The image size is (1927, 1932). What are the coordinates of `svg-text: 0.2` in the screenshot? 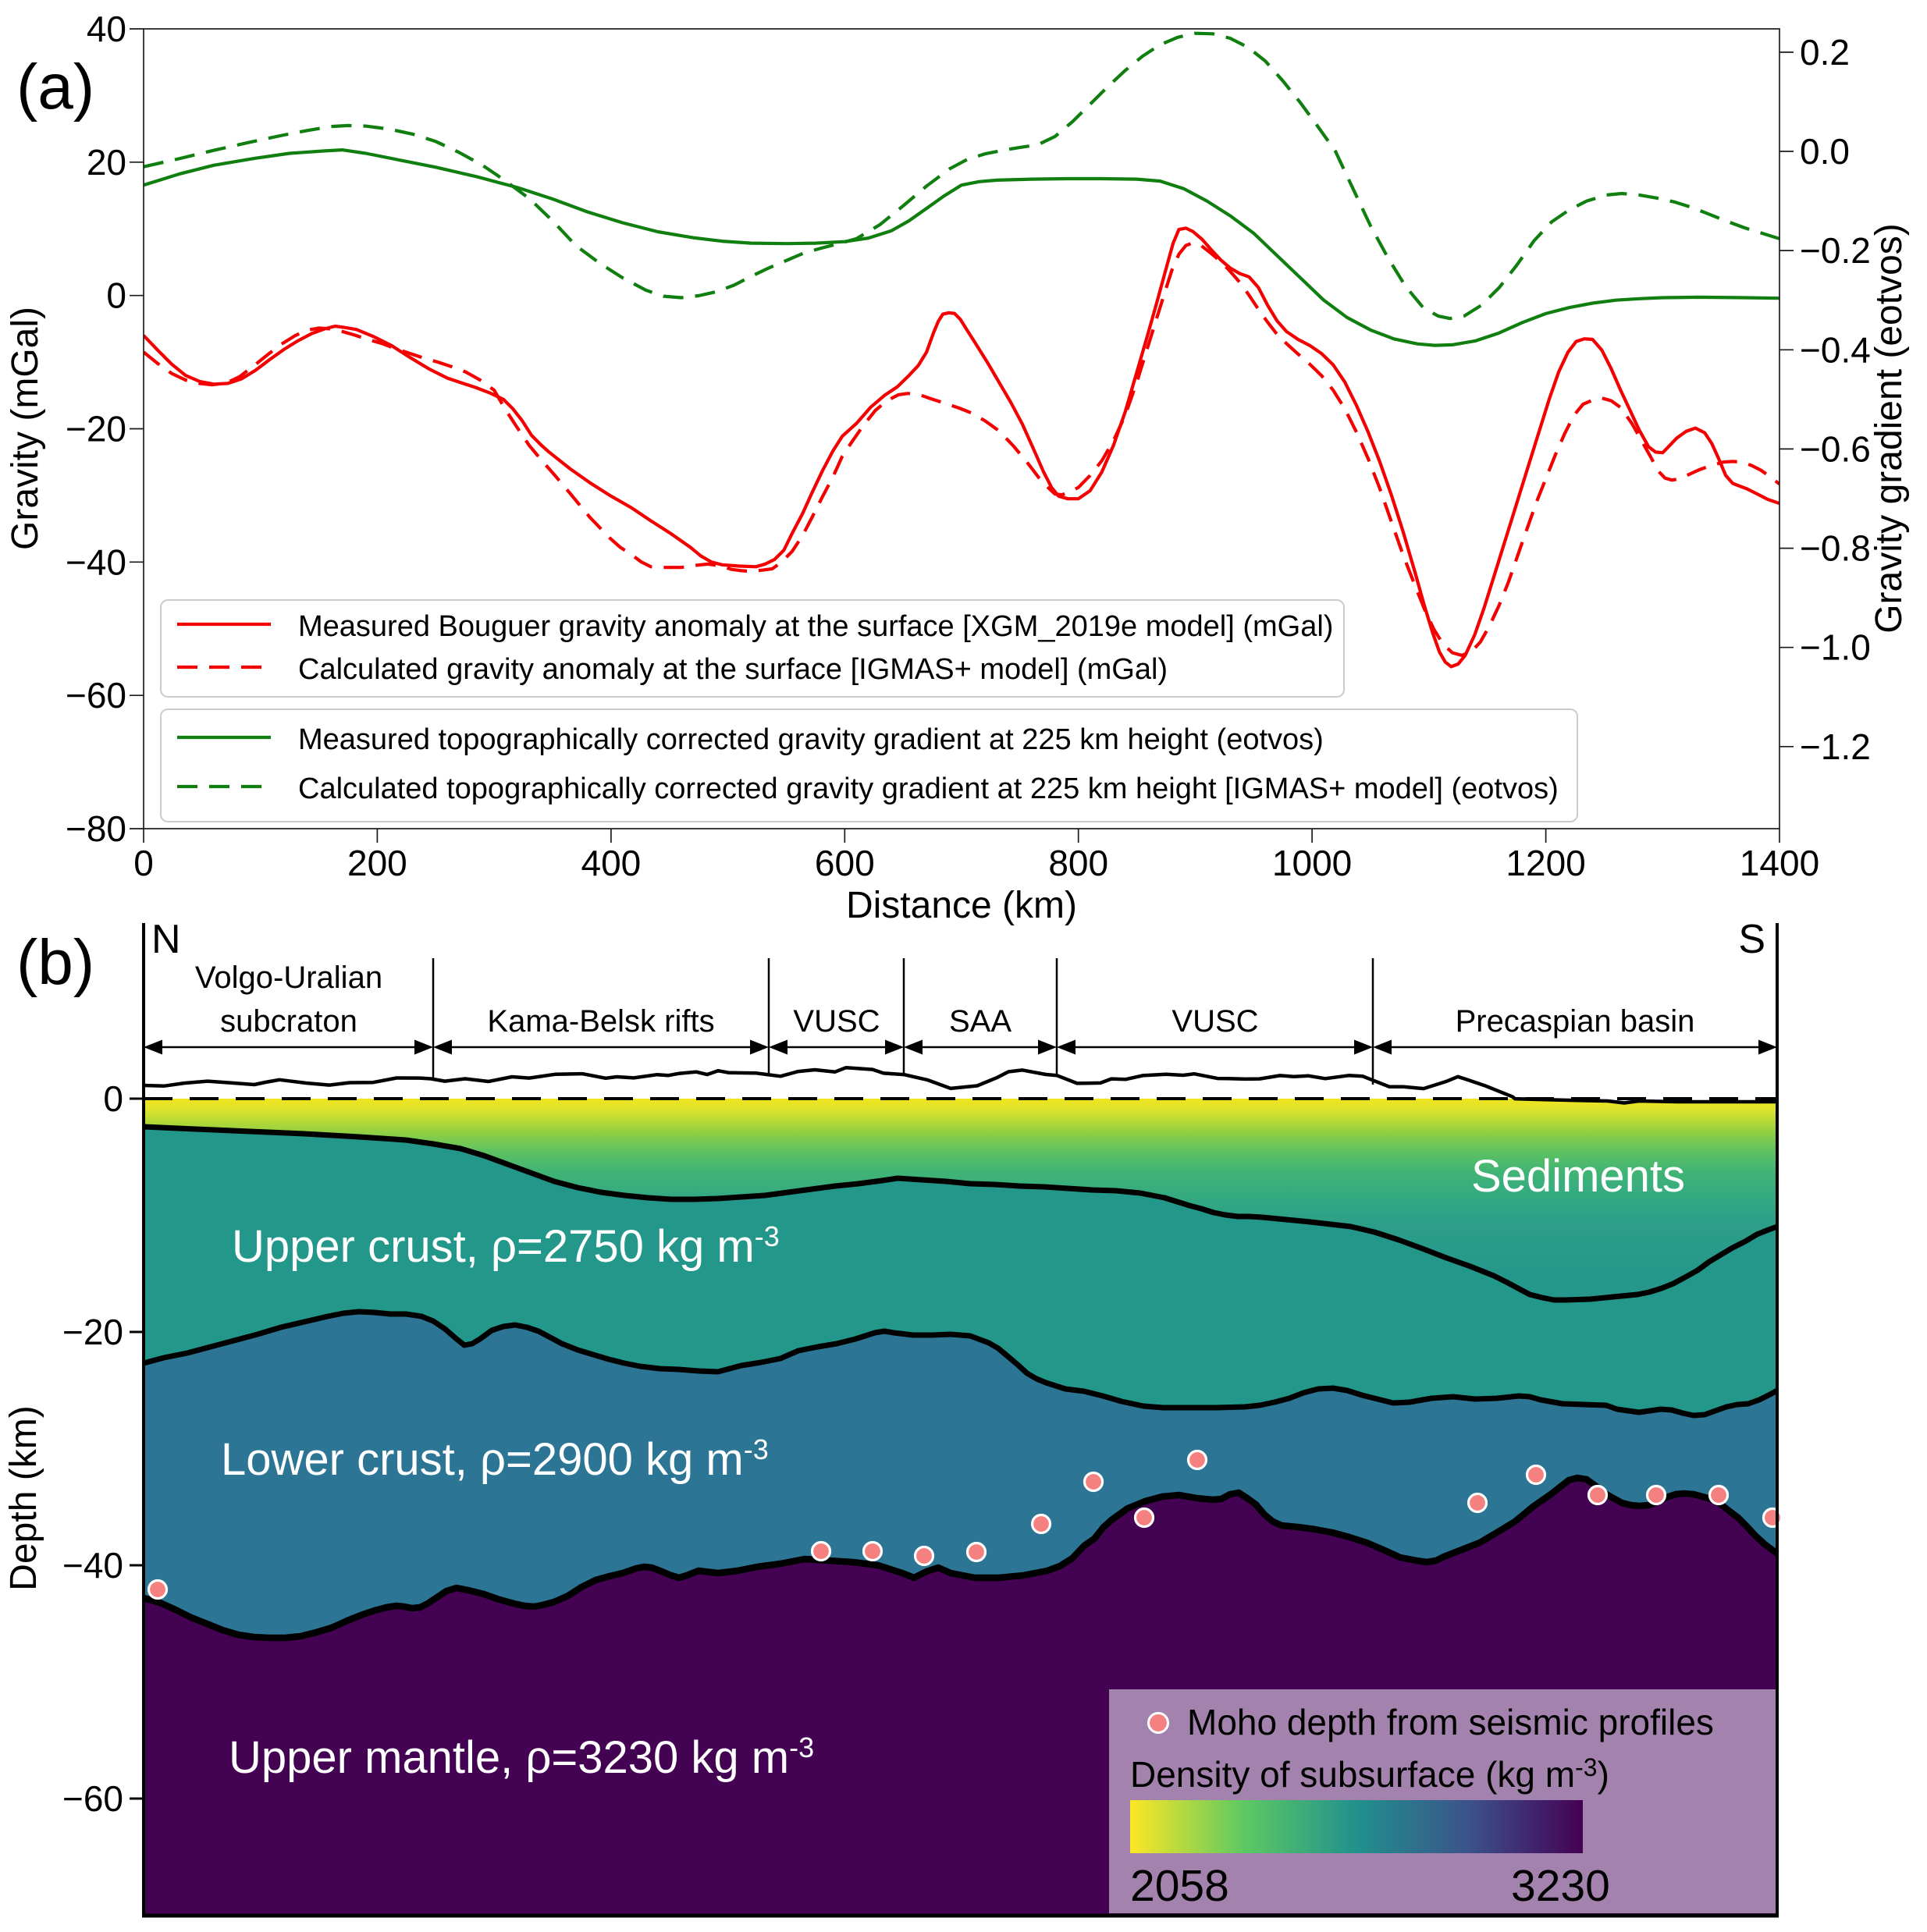 It's located at (1825, 52).